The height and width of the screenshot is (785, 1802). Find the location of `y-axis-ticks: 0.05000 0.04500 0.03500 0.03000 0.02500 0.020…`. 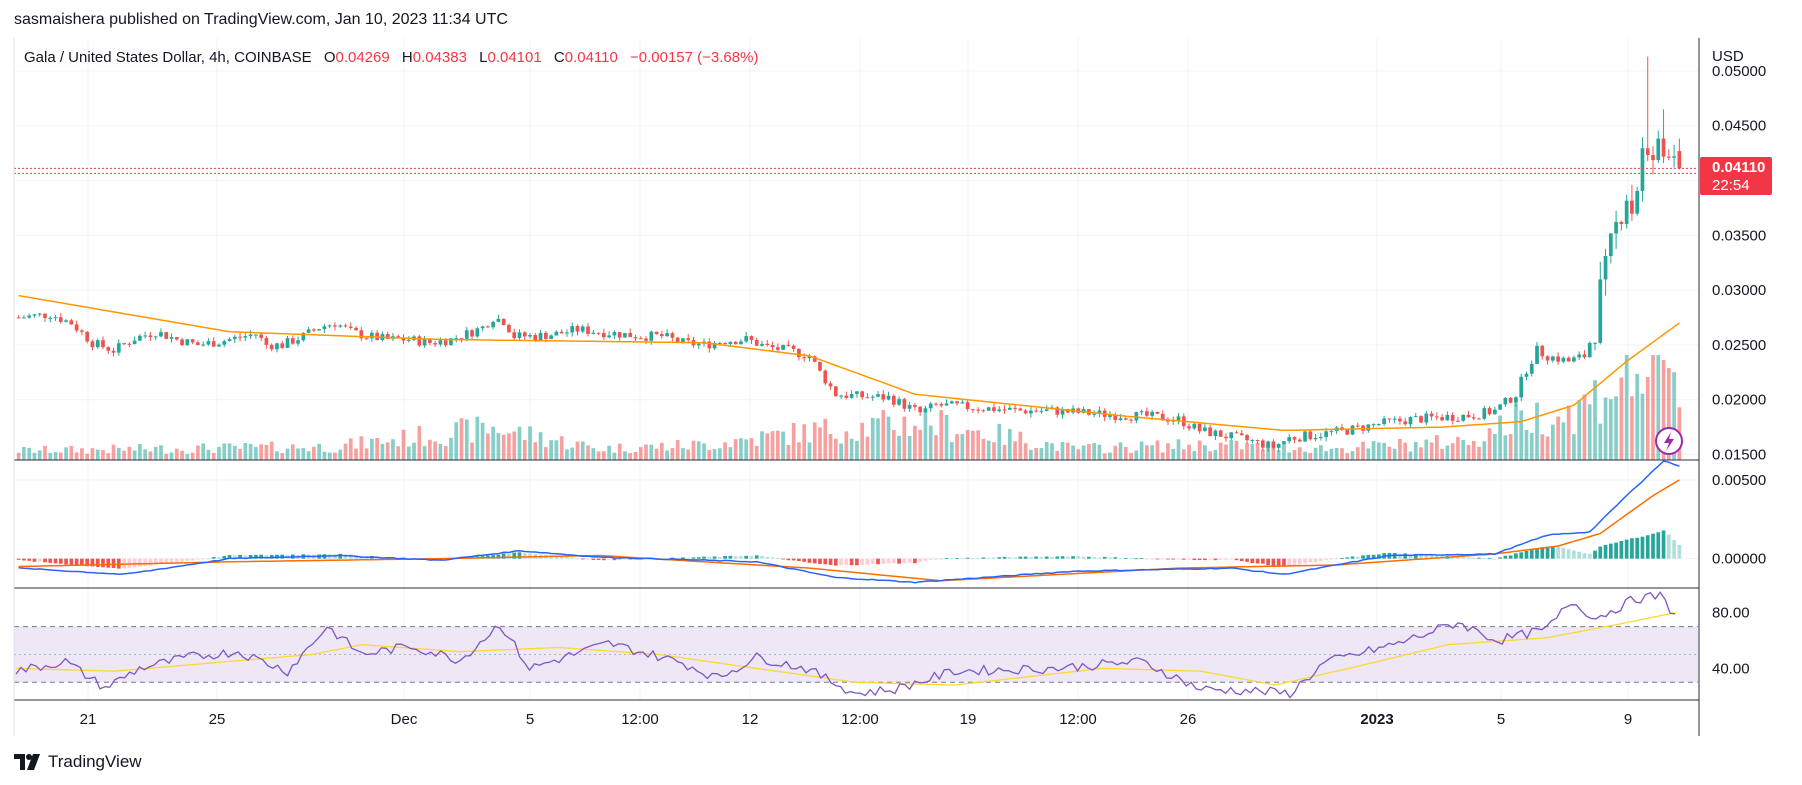

y-axis-ticks: 0.05000 0.04500 0.03500 0.03000 0.02500 0.020… is located at coordinates (1739, 370).